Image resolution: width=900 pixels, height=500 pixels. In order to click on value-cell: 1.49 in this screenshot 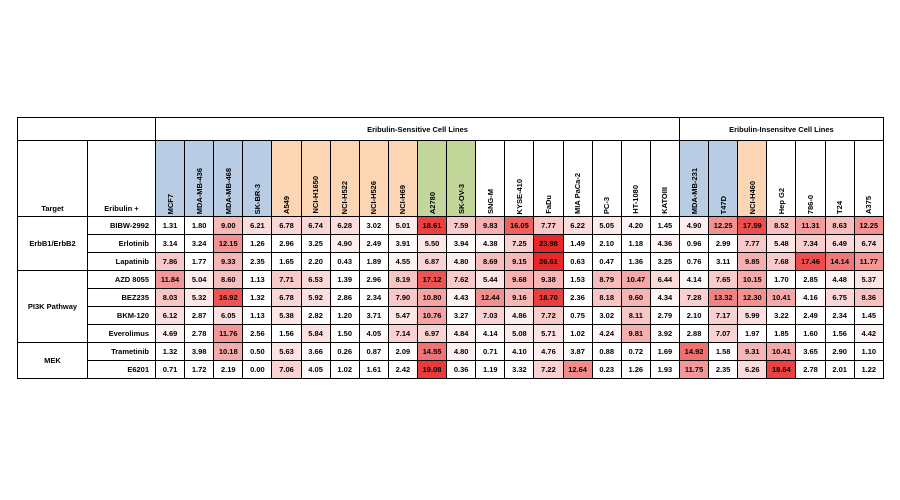, I will do `click(577, 243)`.